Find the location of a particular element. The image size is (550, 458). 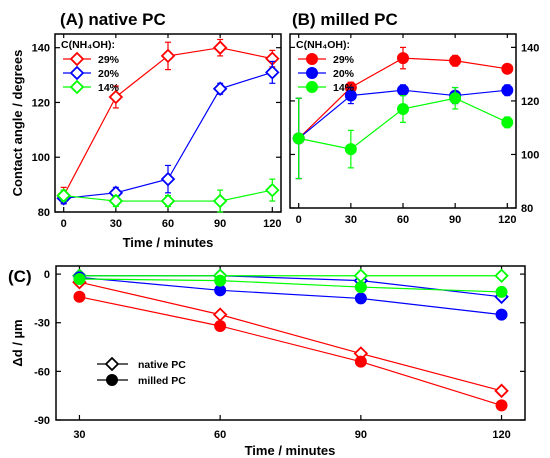

panel-c-title: (C) is located at coordinates (20, 276).